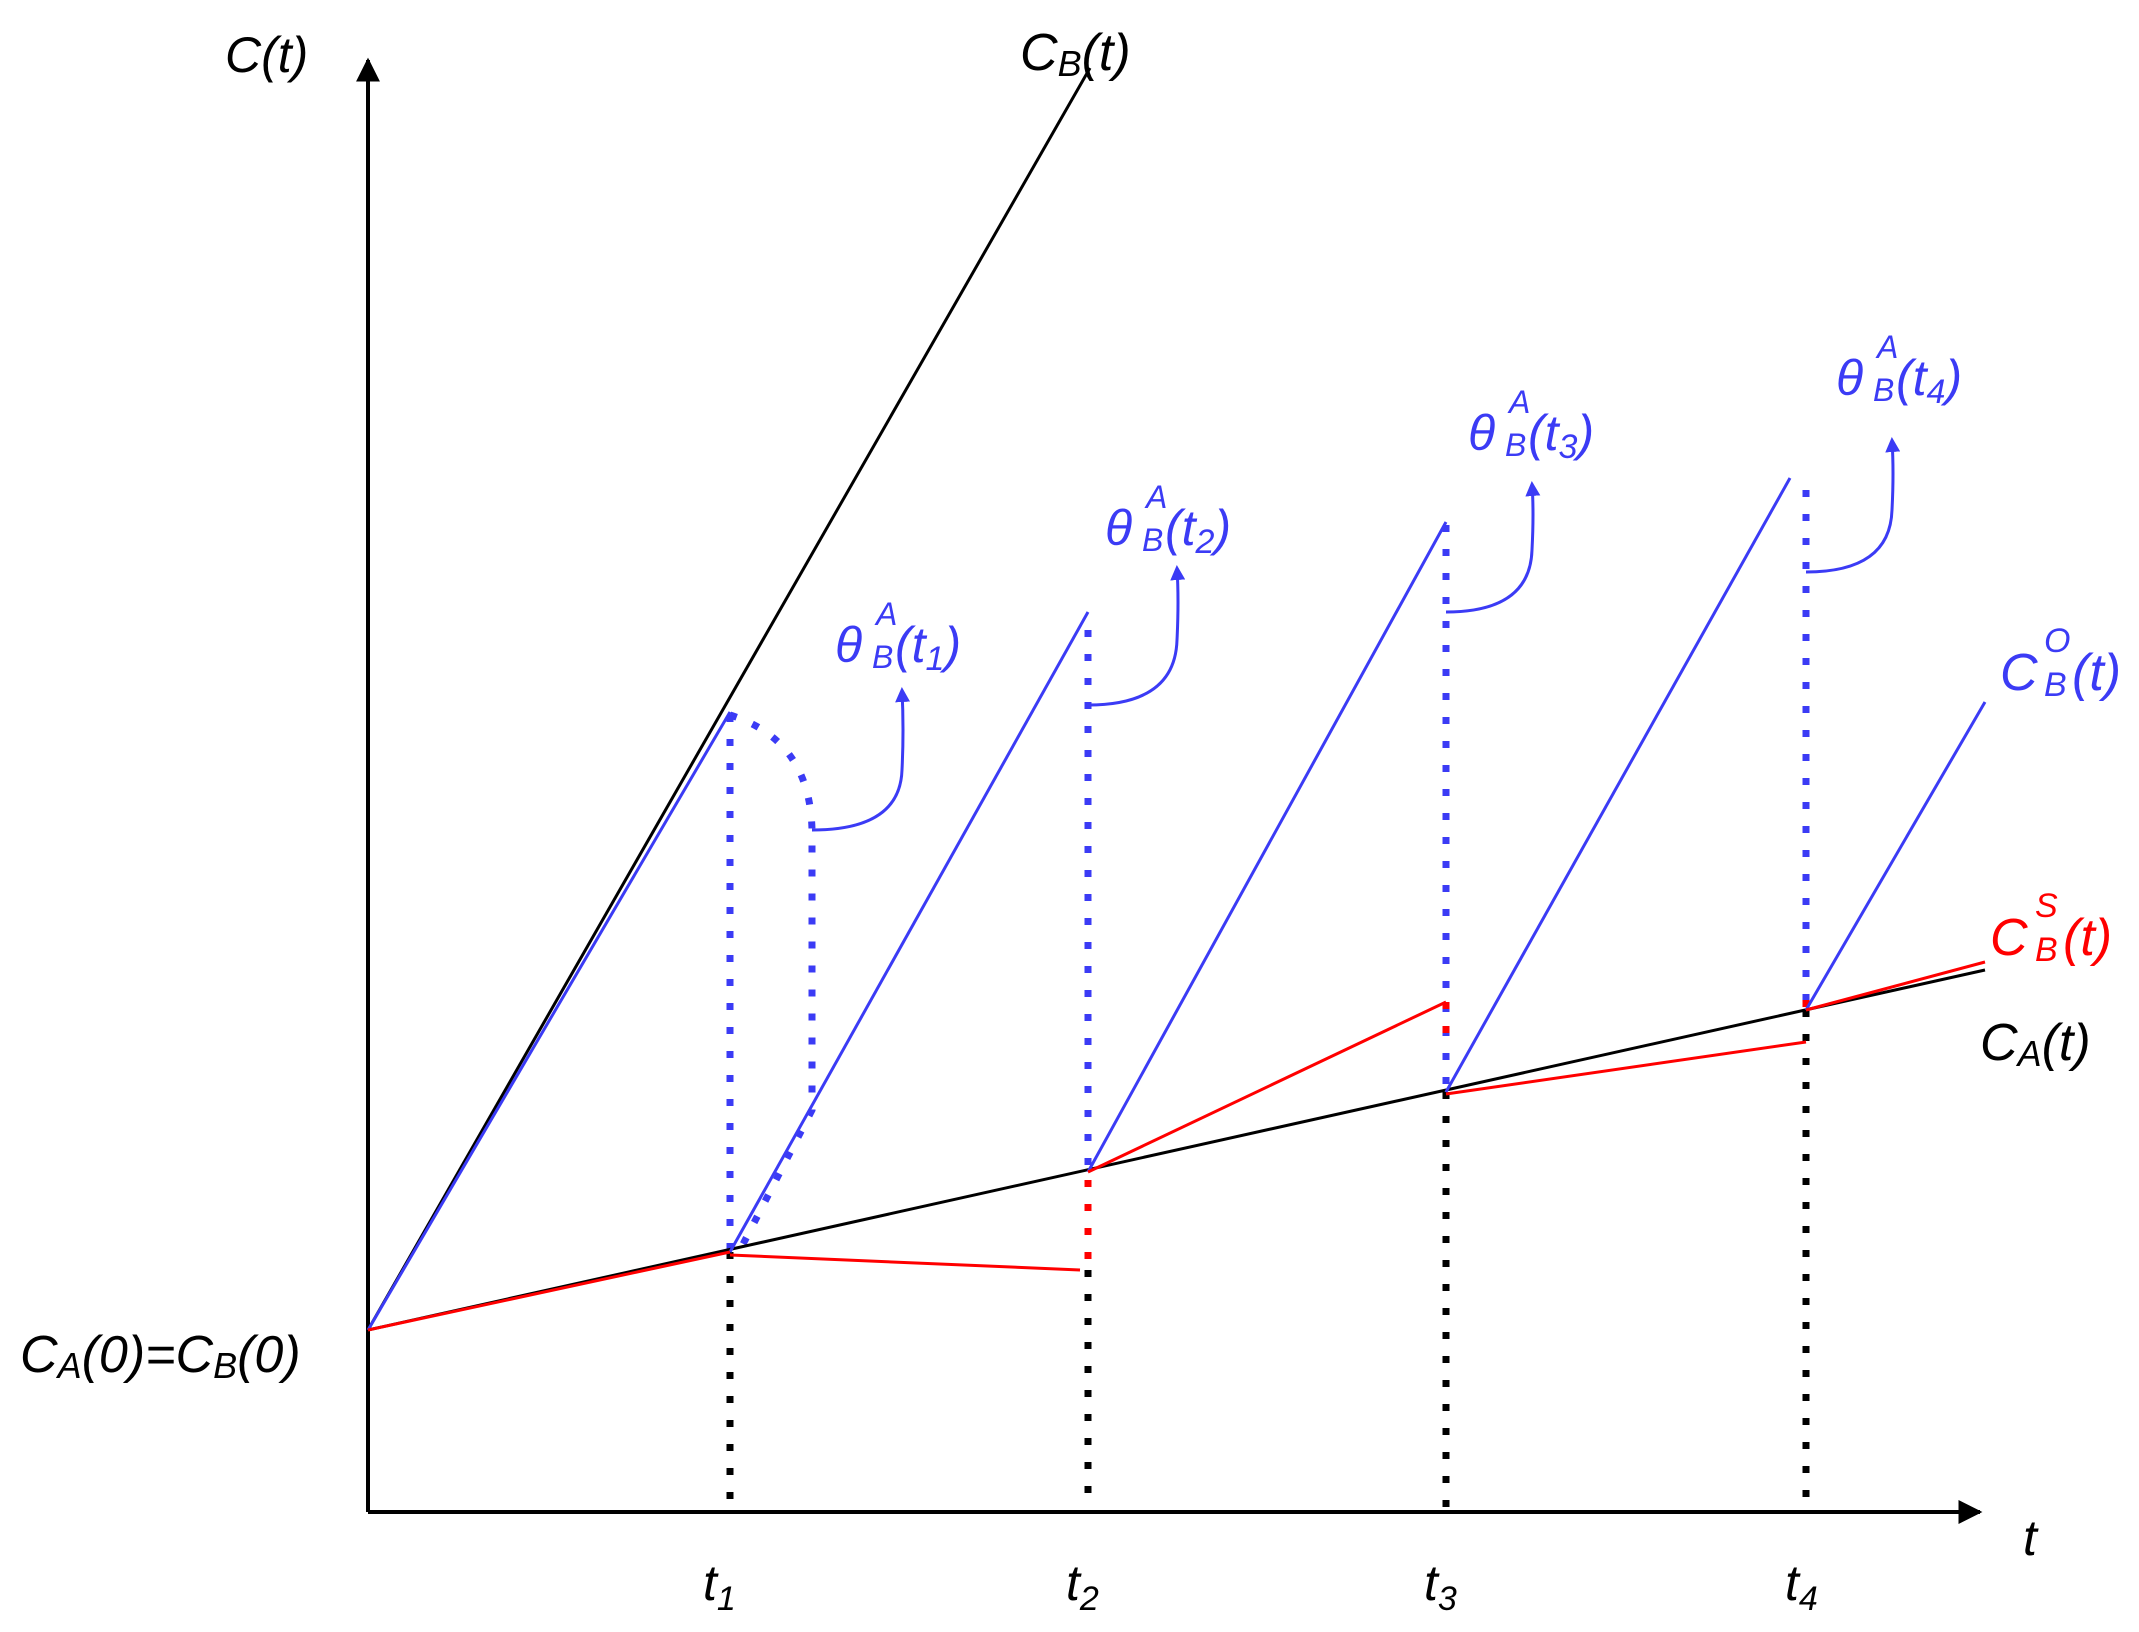  I want to click on observed-label: C O B (t), so click(2060, 663).